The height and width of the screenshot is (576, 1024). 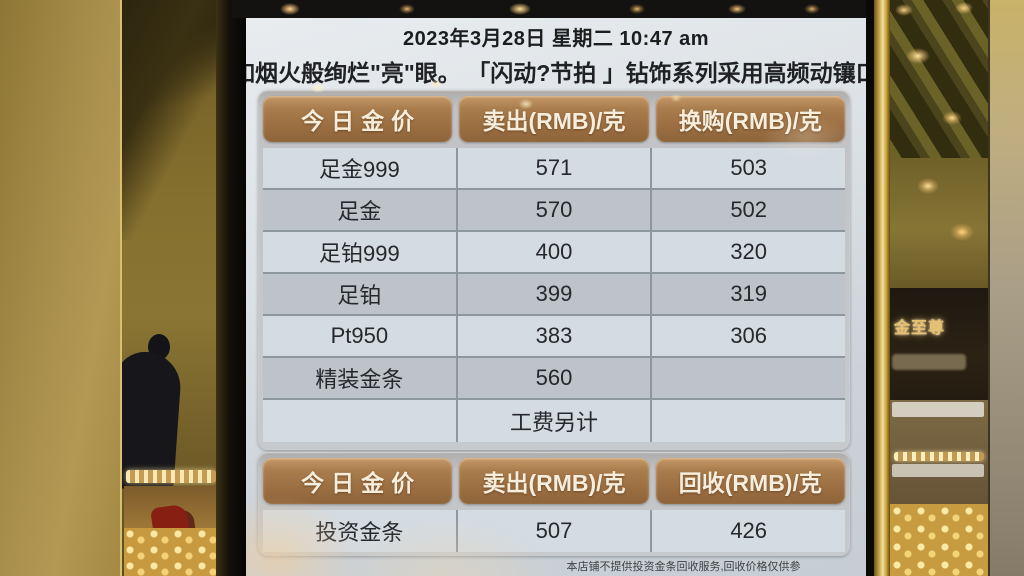 What do you see at coordinates (683, 567) in the screenshot?
I see `disclaimer-text: 本店铺不提供投资金条回收服务,回收价格仅供参考` at bounding box center [683, 567].